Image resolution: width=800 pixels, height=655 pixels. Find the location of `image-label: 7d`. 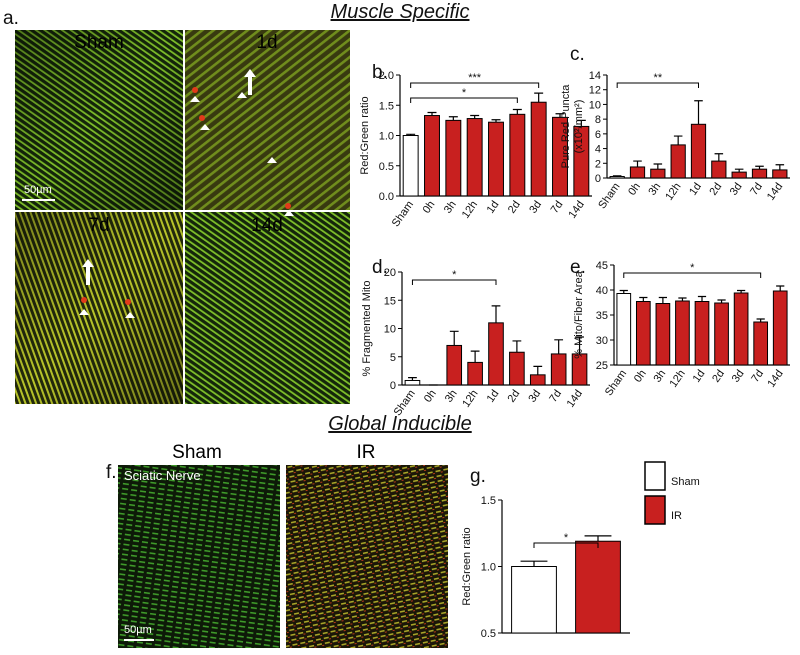

image-label: 7d is located at coordinates (98, 225).